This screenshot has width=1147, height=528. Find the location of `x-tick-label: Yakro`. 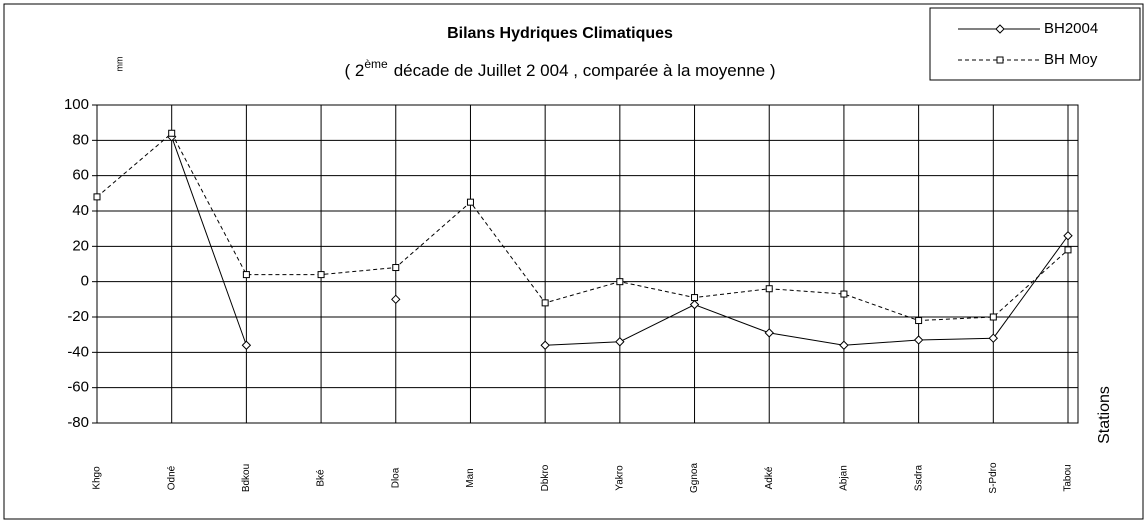

x-tick-label: Yakro is located at coordinates (619, 478).